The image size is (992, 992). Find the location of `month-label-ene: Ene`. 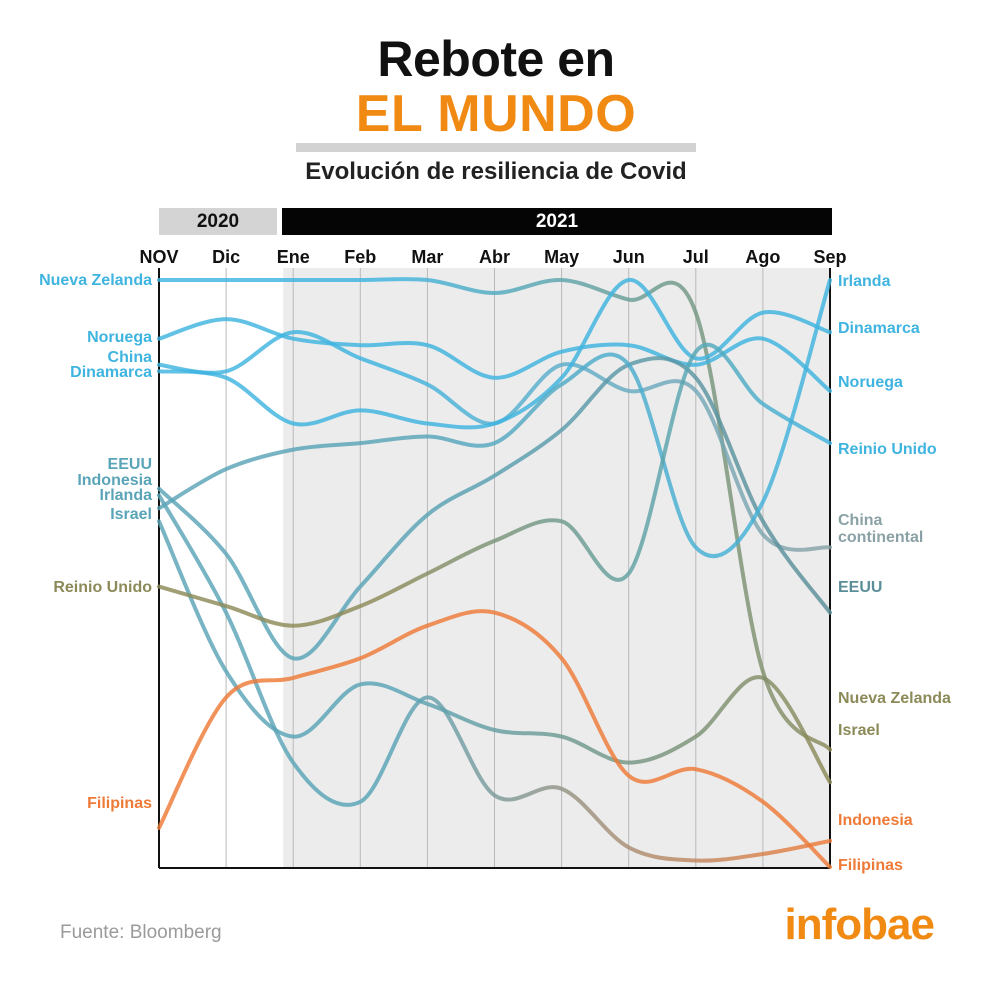

month-label-ene: Ene is located at coordinates (293, 257).